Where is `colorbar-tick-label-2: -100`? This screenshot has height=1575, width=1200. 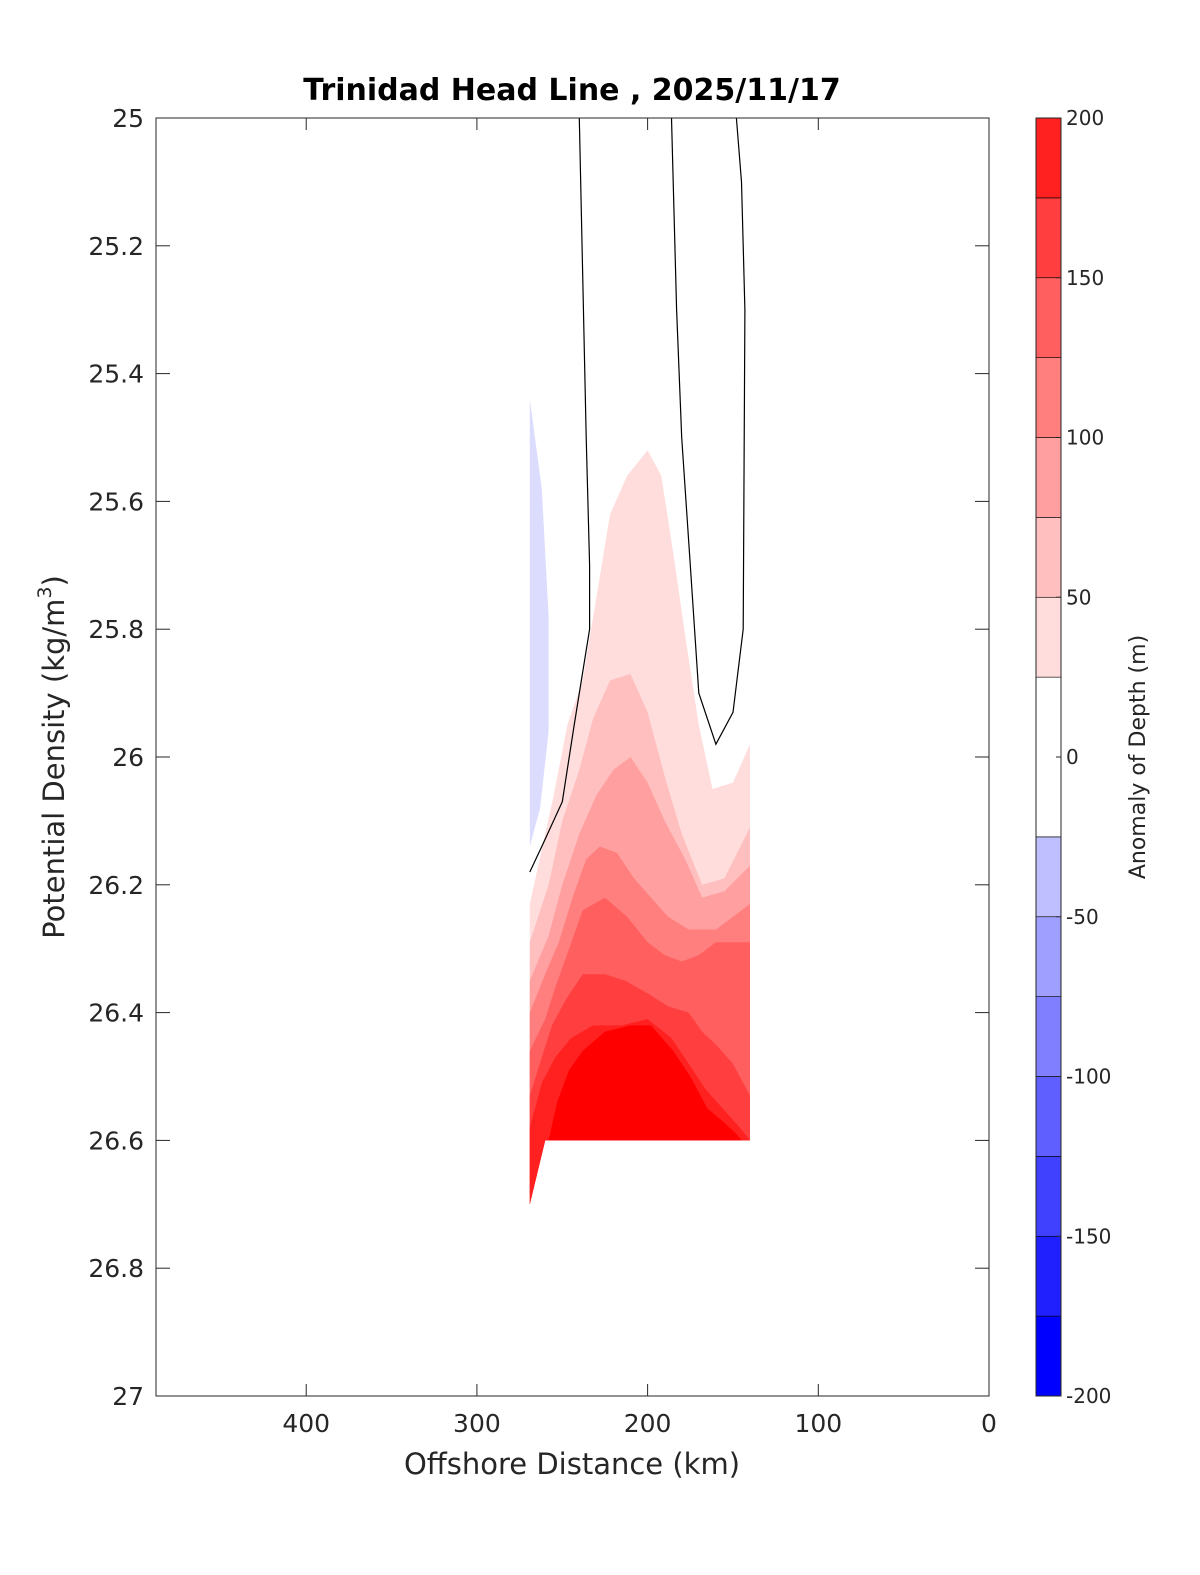
colorbar-tick-label-2: -100 is located at coordinates (1088, 1077).